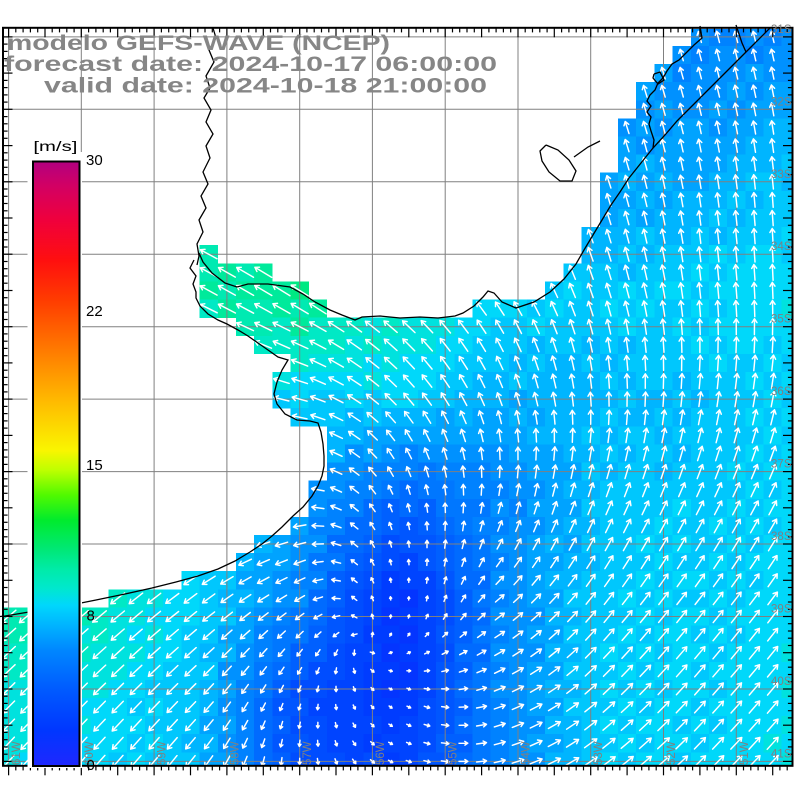 Image resolution: width=800 pixels, height=805 pixels. What do you see at coordinates (781, 465) in the screenshot?
I see `svg-text: 37S` at bounding box center [781, 465].